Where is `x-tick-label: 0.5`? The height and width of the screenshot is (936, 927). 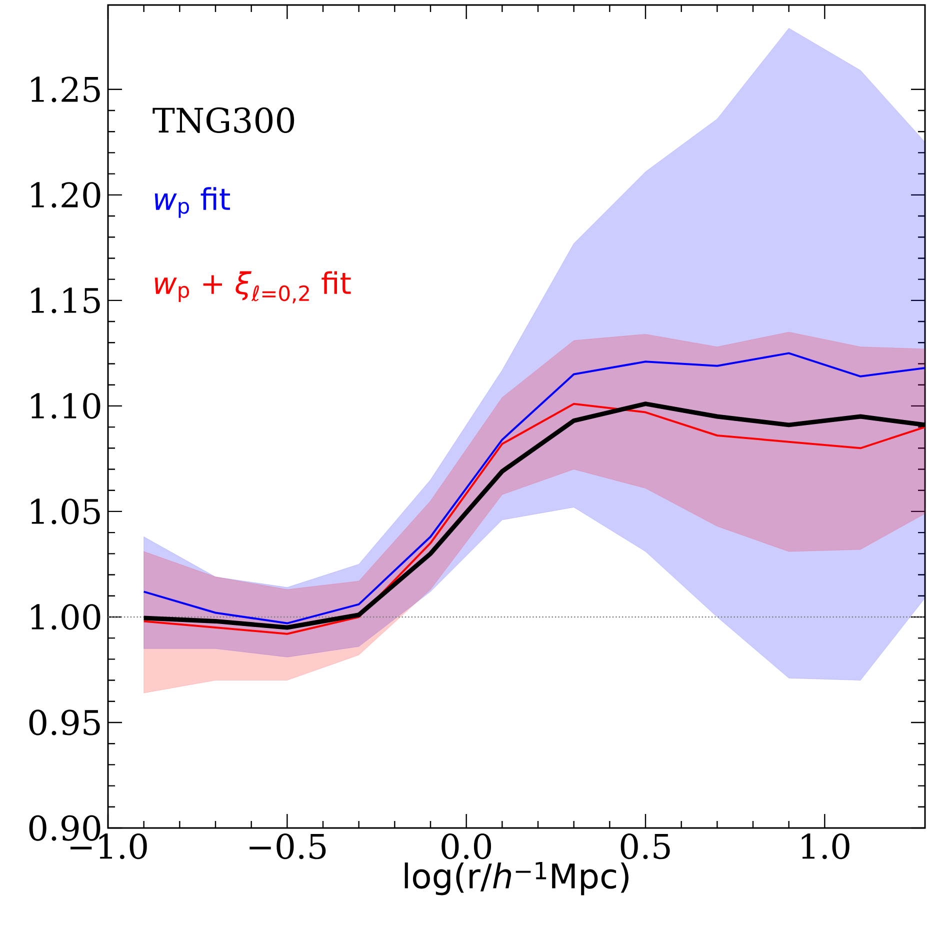
x-tick-label: 0.5 is located at coordinates (645, 847).